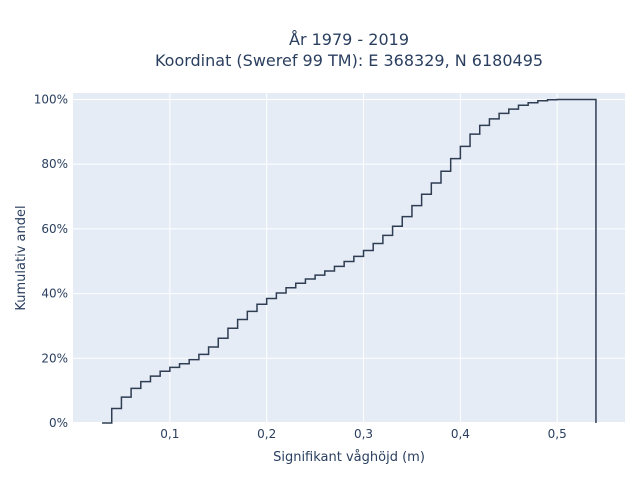 This screenshot has height=480, width=640. I want to click on y-axis-title: Kumulativ andel, so click(21, 257).